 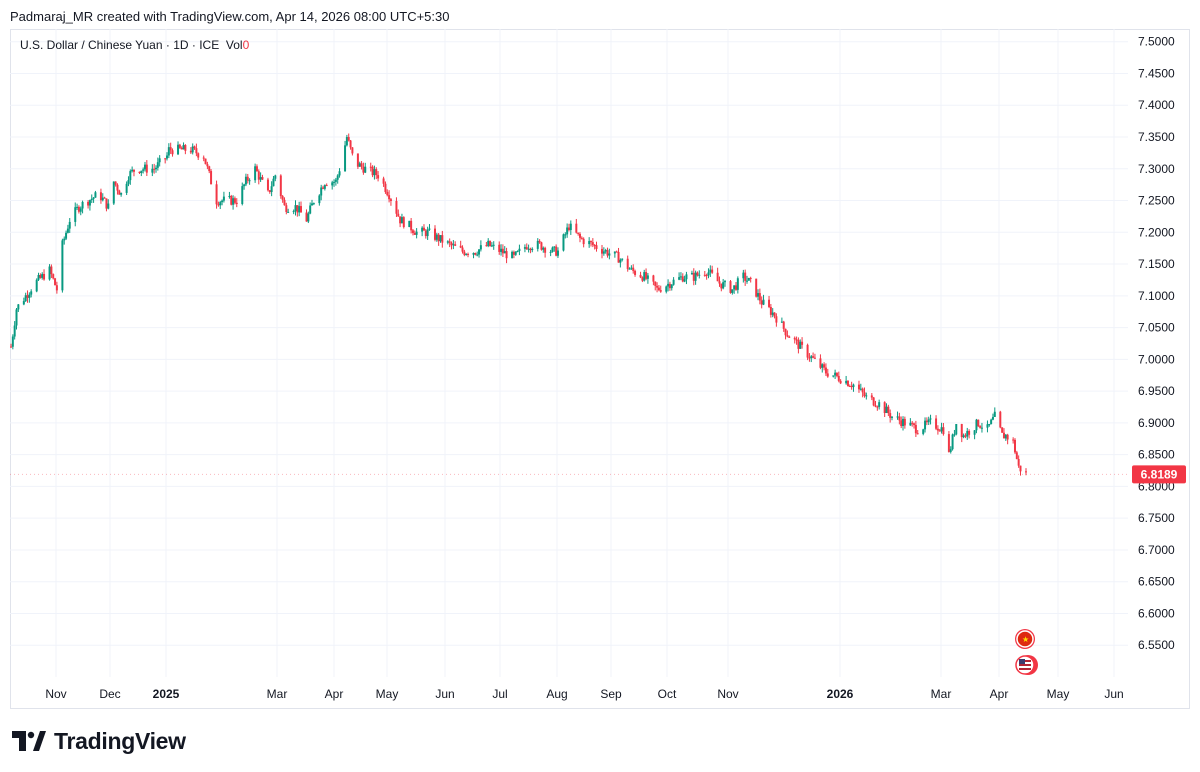 I want to click on last-price-tag, so click(x=1159, y=474).